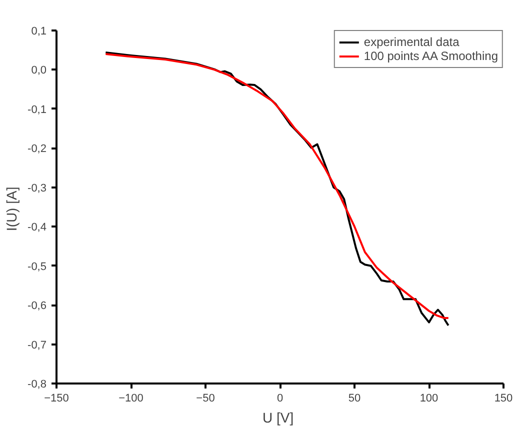 The image size is (515, 428). I want to click on y-tick-label: 0,1, so click(39, 32).